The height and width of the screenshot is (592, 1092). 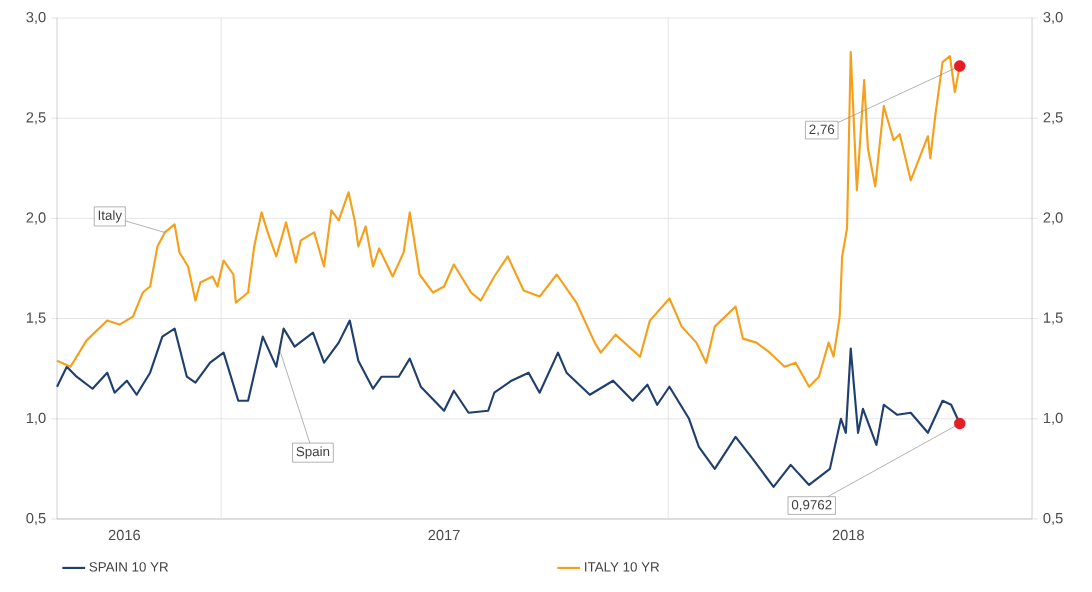 What do you see at coordinates (848, 535) in the screenshot?
I see `x-tick-label: 2018` at bounding box center [848, 535].